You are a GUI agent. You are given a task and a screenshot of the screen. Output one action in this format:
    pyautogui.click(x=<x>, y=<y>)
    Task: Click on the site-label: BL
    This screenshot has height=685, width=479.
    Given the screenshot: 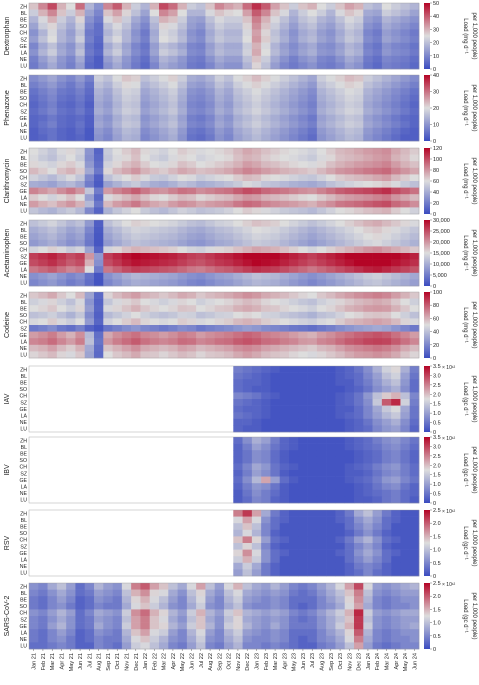 What is the action you would take?
    pyautogui.click(x=24, y=86)
    